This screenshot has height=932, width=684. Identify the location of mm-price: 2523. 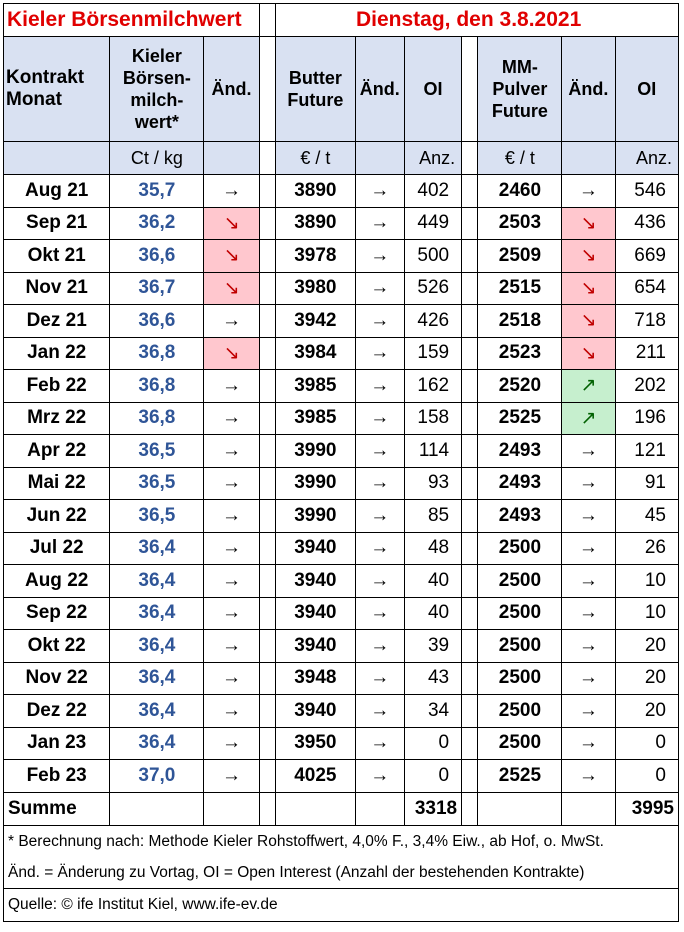
(520, 353).